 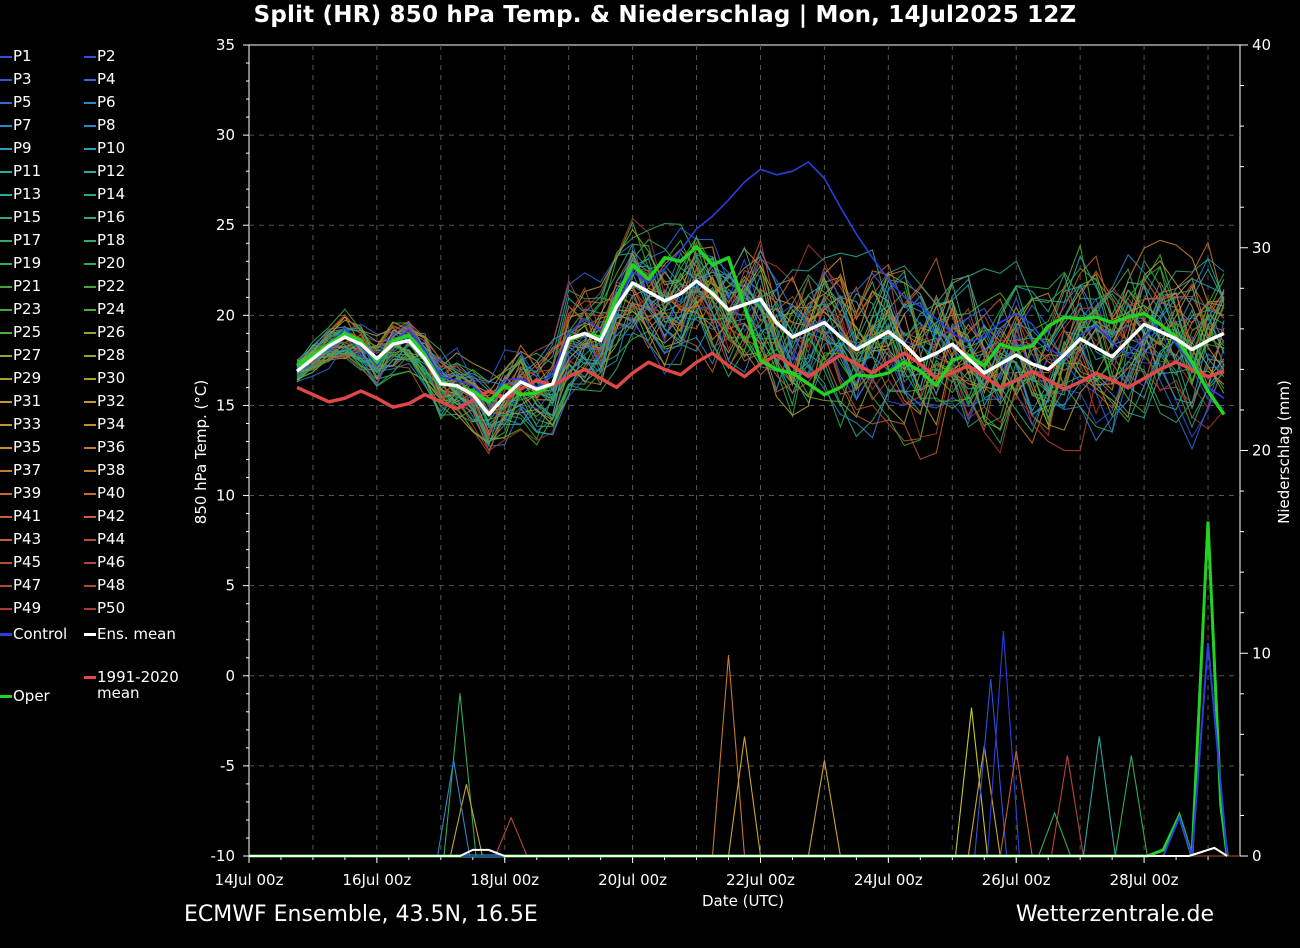 I want to click on member-line-p36, so click(x=760, y=335).